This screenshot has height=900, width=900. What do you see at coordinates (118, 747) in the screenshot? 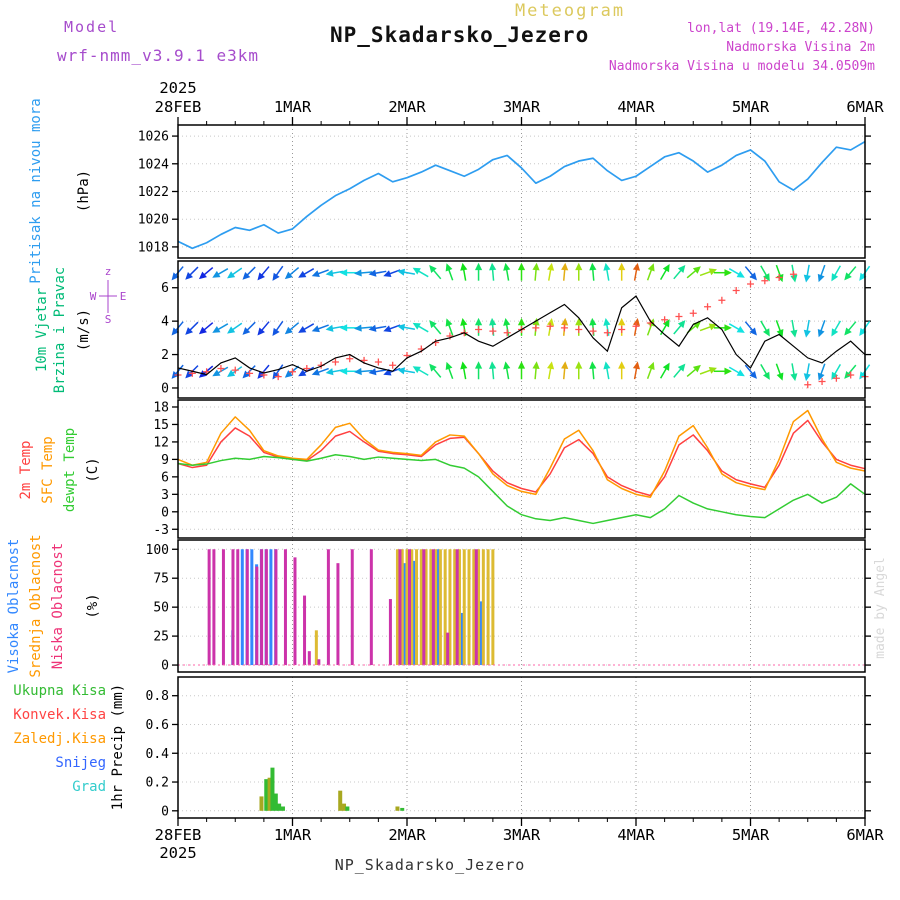
I see `precip-unit-label: 1hr Precip (mm)` at bounding box center [118, 747].